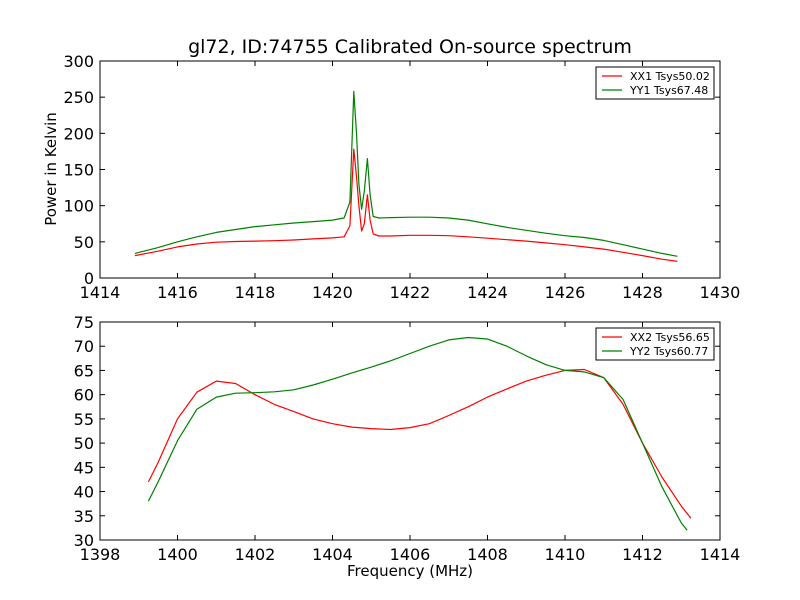  I want to click on x-tick-label: 1404, so click(332, 554).